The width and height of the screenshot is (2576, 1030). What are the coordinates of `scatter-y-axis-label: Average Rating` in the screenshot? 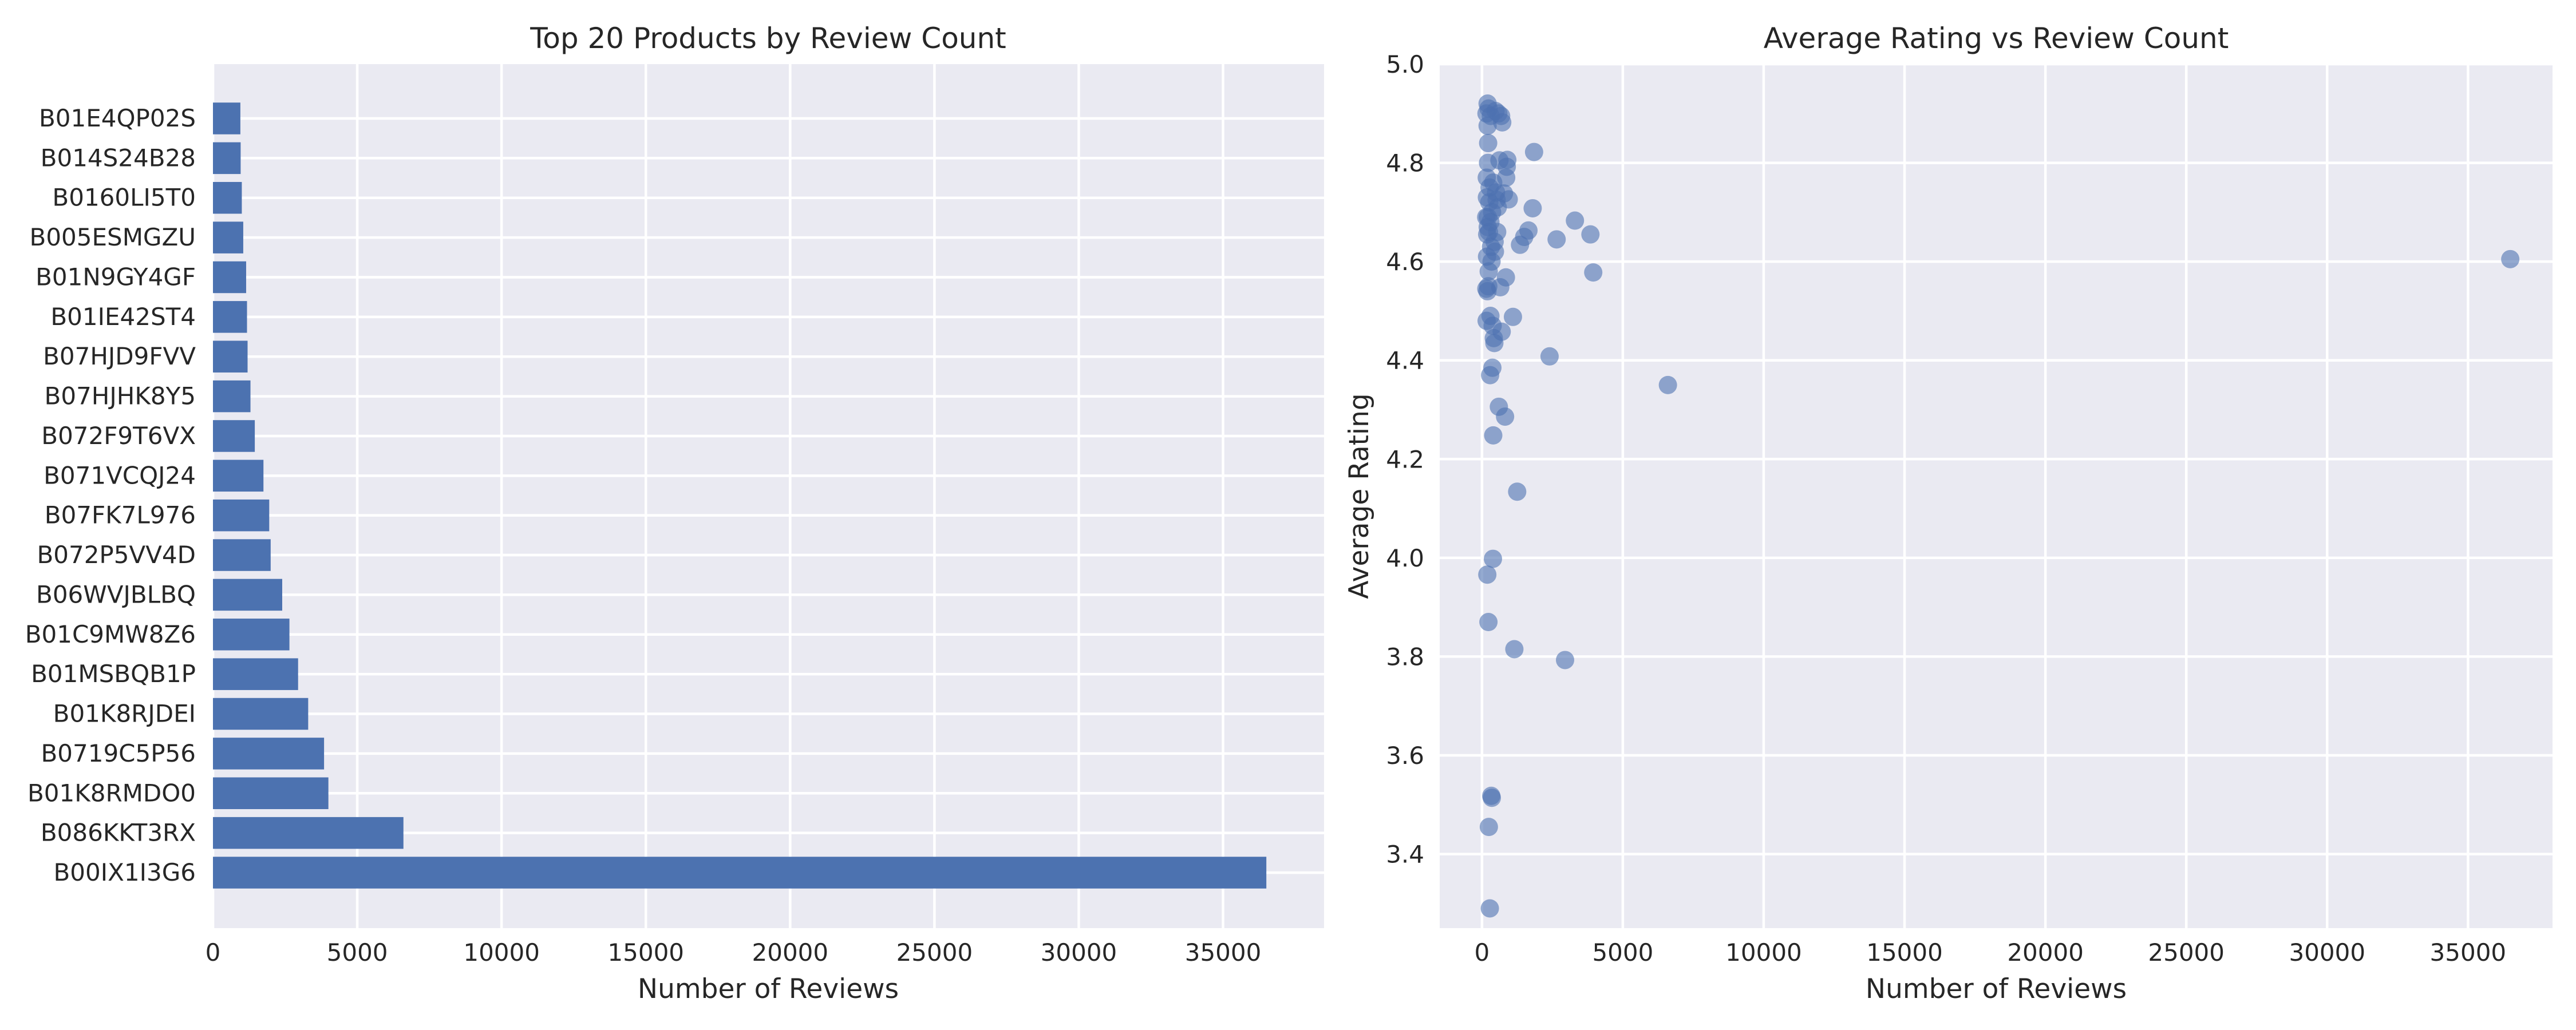 It's located at (1359, 496).